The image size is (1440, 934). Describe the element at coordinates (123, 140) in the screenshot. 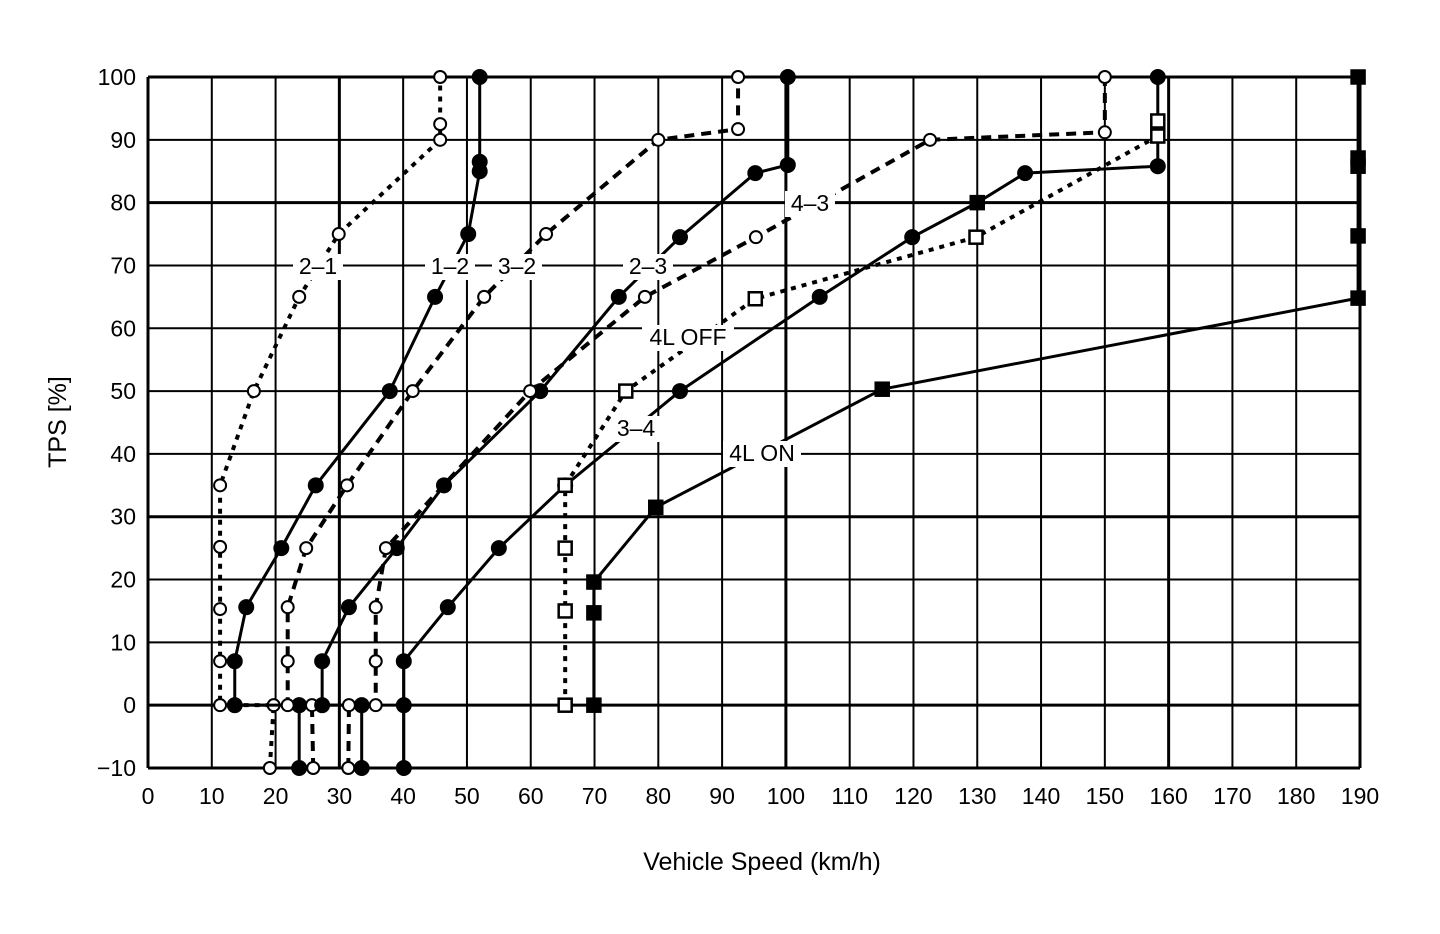

I see `y-tick-label: 90` at that location.